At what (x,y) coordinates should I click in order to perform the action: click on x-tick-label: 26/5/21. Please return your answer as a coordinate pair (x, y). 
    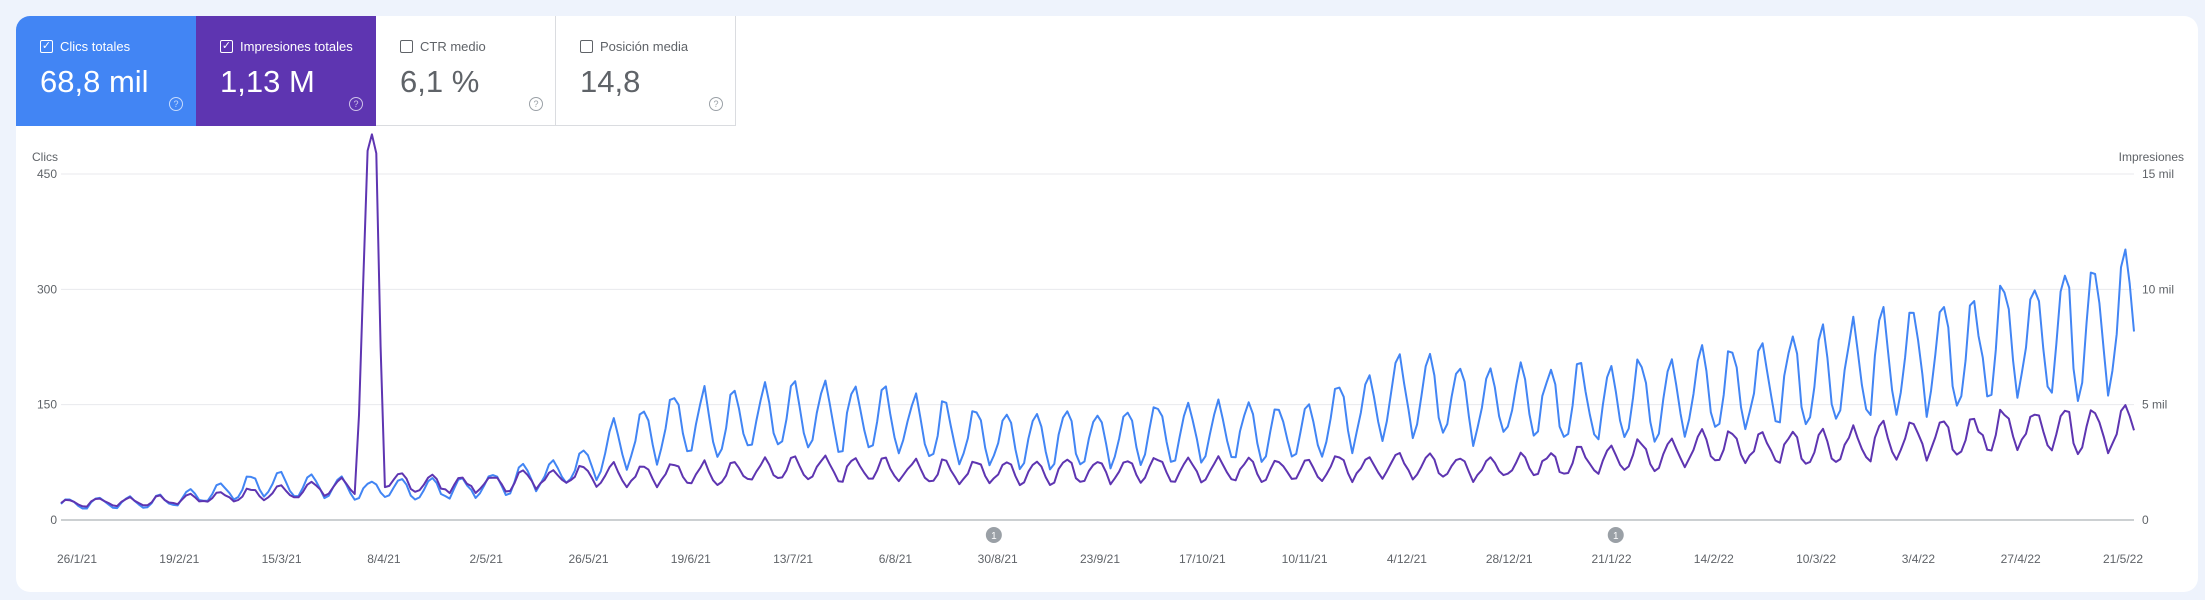
    Looking at the image, I should click on (588, 559).